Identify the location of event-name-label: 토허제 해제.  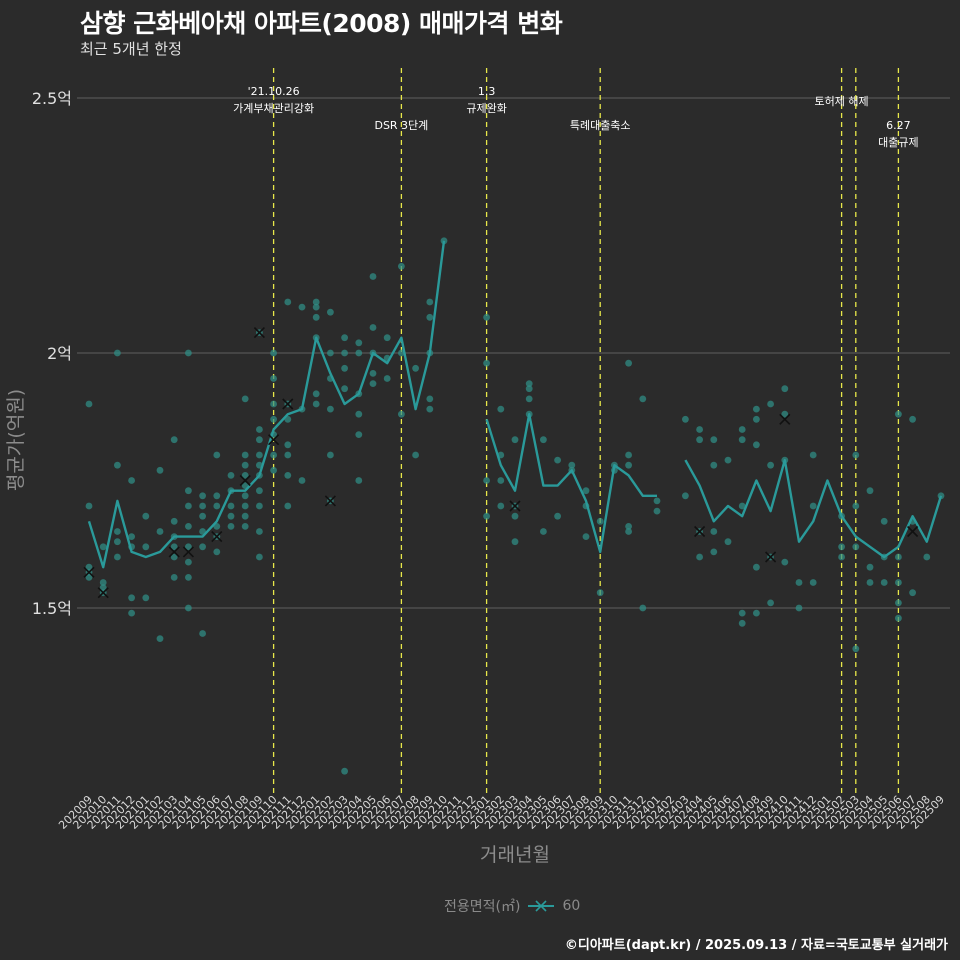
(842, 101).